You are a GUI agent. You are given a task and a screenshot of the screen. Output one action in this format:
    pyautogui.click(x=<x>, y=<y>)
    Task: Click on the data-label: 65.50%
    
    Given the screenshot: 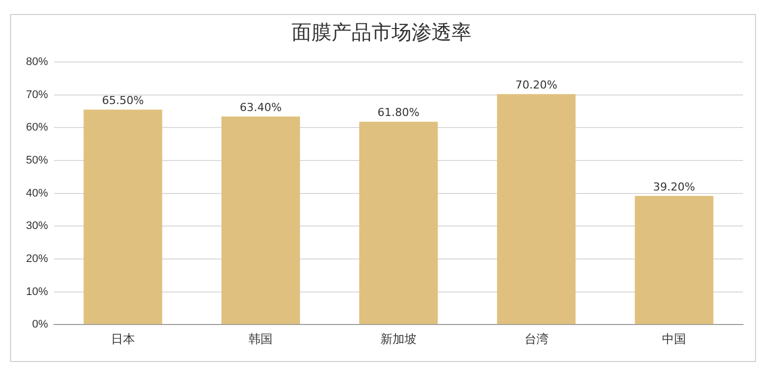 What is the action you would take?
    pyautogui.click(x=123, y=100)
    